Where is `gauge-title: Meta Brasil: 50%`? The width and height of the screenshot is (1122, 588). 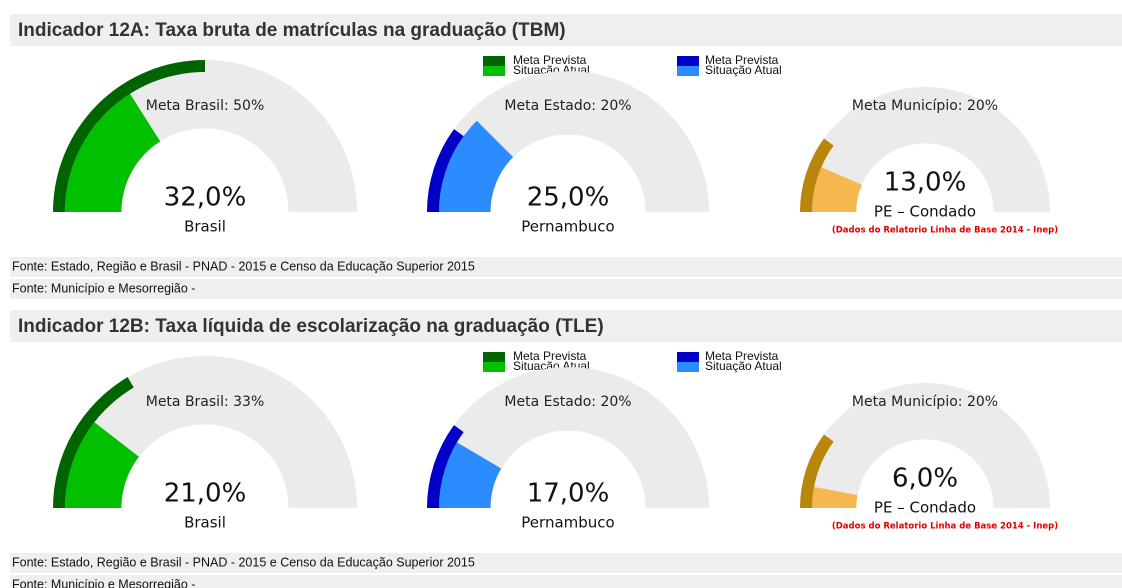
gauge-title: Meta Brasil: 50% is located at coordinates (205, 106).